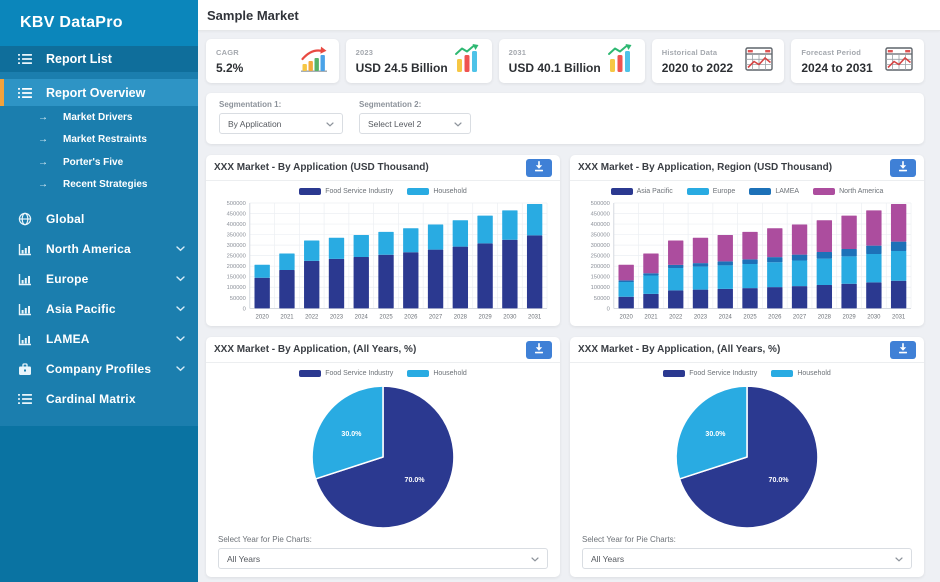 The height and width of the screenshot is (582, 940). What do you see at coordinates (236, 214) in the screenshot?
I see `svg-text: 450000` at bounding box center [236, 214].